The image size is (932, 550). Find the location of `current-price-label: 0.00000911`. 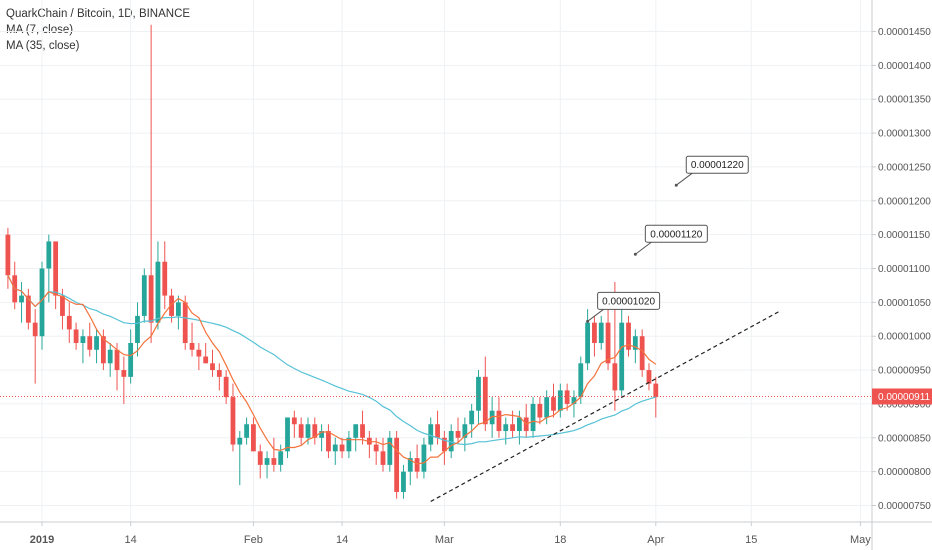

current-price-label: 0.00000911 is located at coordinates (904, 397).